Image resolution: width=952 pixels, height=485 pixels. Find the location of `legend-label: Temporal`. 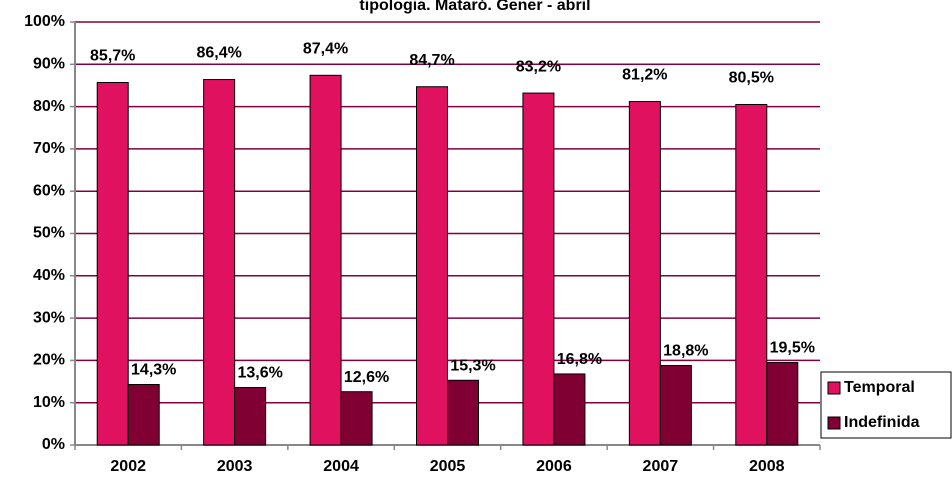

legend-label: Temporal is located at coordinates (879, 387).